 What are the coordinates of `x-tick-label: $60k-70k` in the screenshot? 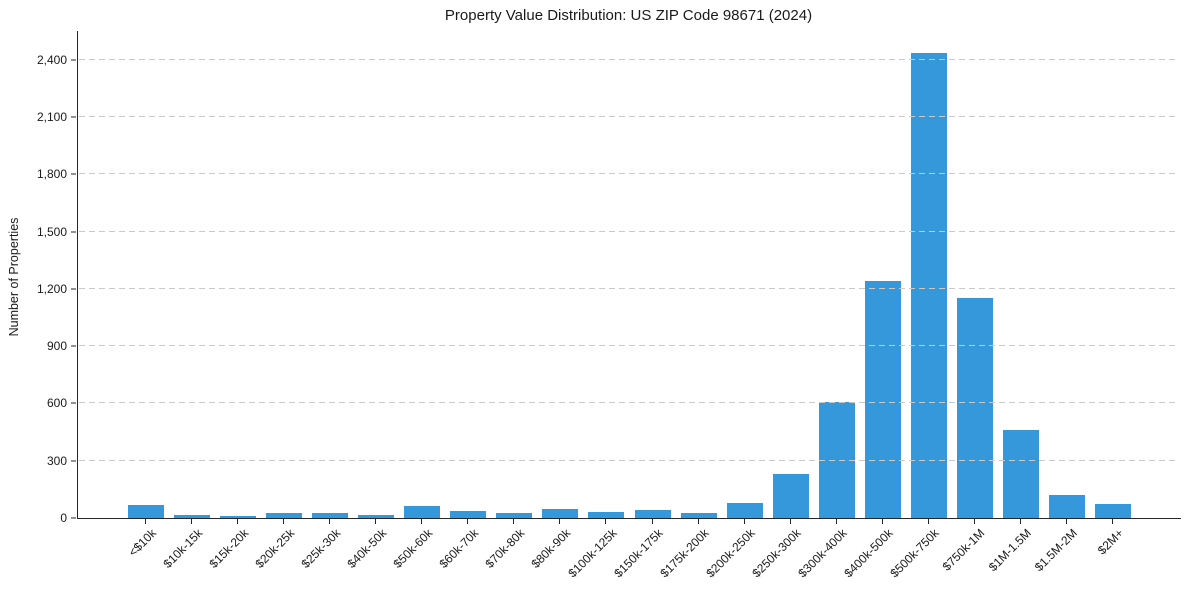 It's located at (459, 548).